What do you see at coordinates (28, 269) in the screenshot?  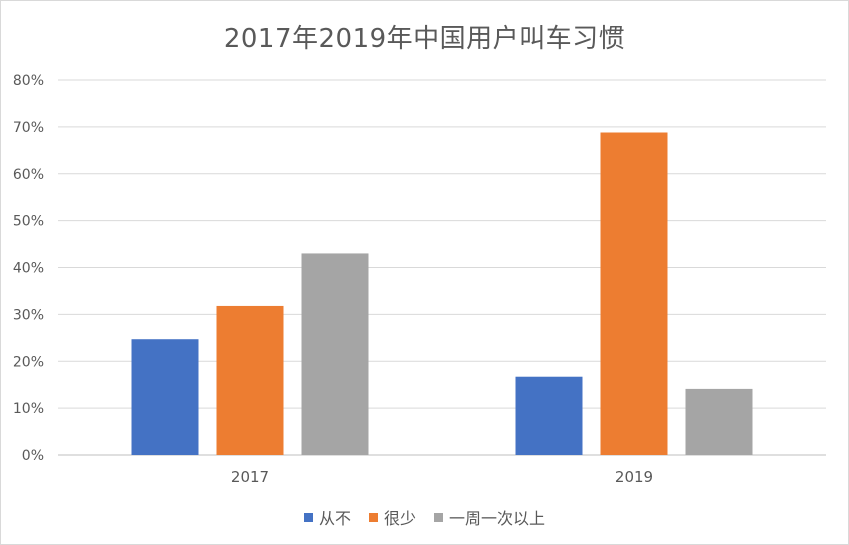 I see `y-tick-label: 40%` at bounding box center [28, 269].